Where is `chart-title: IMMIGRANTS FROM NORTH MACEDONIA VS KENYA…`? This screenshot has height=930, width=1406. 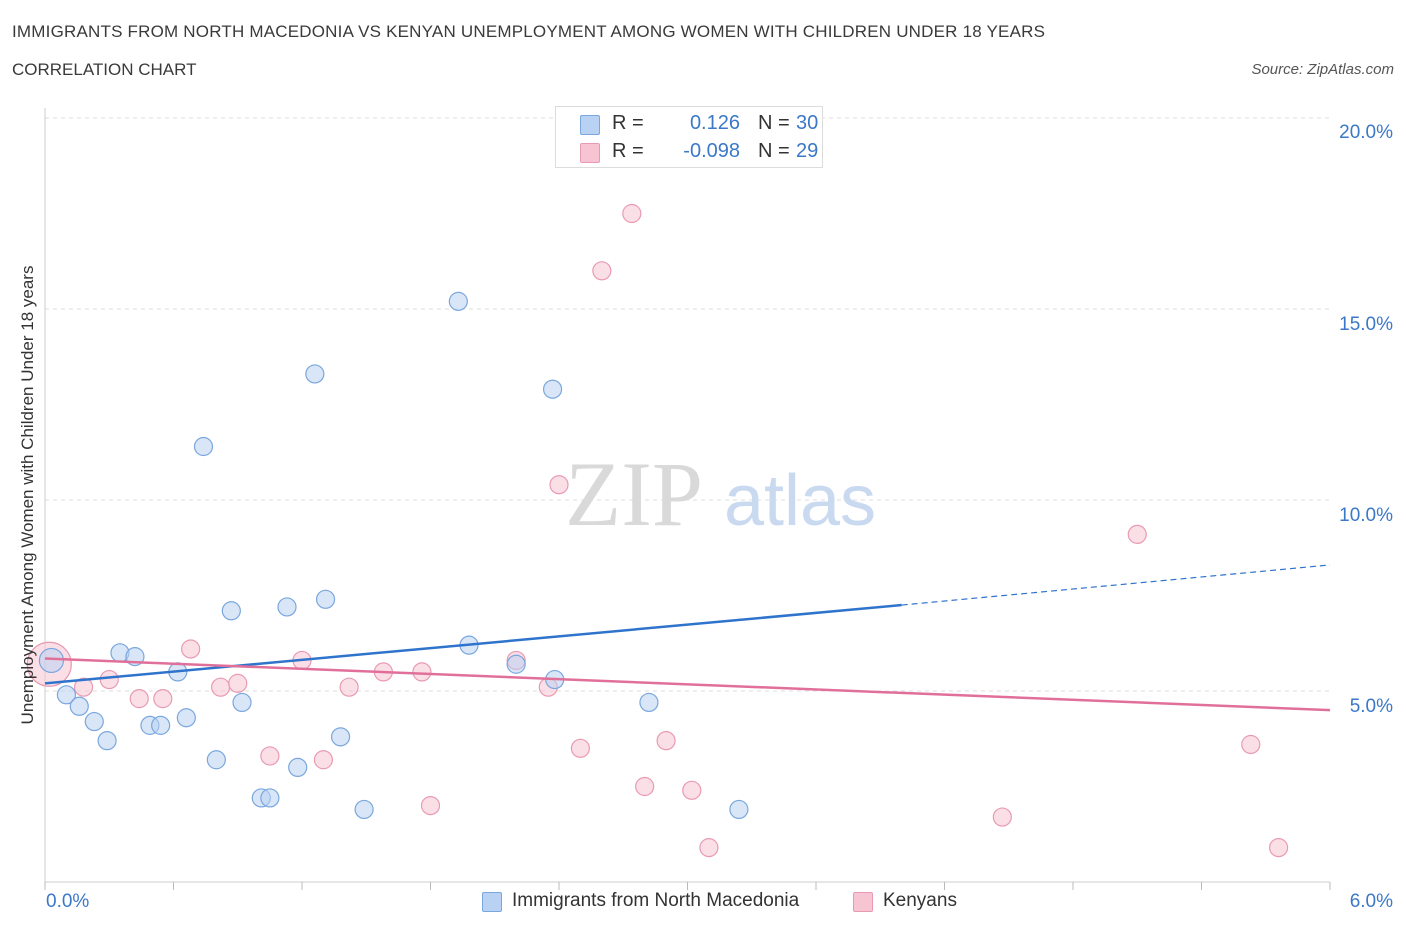
chart-title: IMMIGRANTS FROM NORTH MACEDONIA VS KENYA… is located at coordinates (529, 31).